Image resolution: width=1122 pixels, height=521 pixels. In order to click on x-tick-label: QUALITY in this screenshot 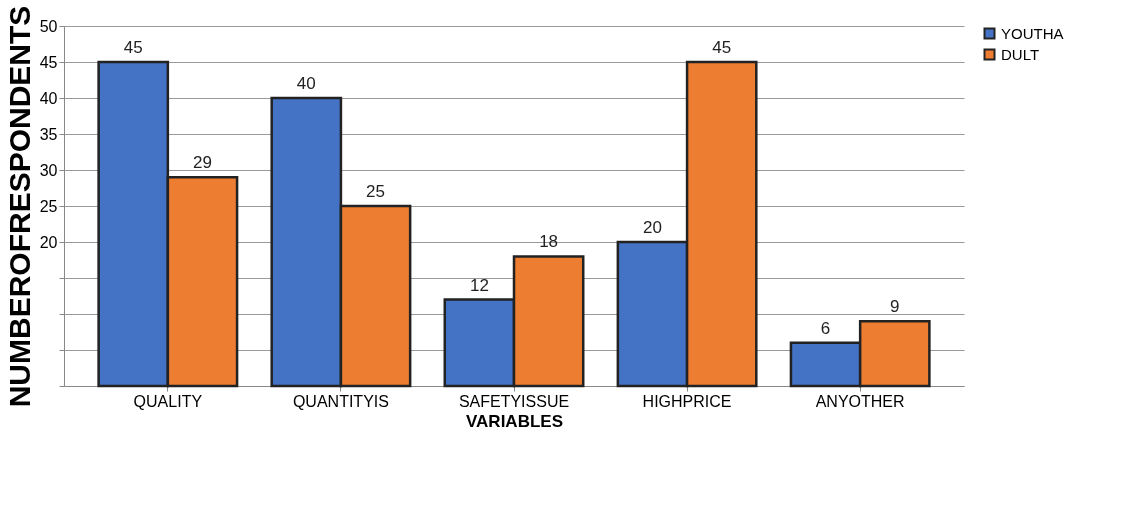, I will do `click(168, 401)`.